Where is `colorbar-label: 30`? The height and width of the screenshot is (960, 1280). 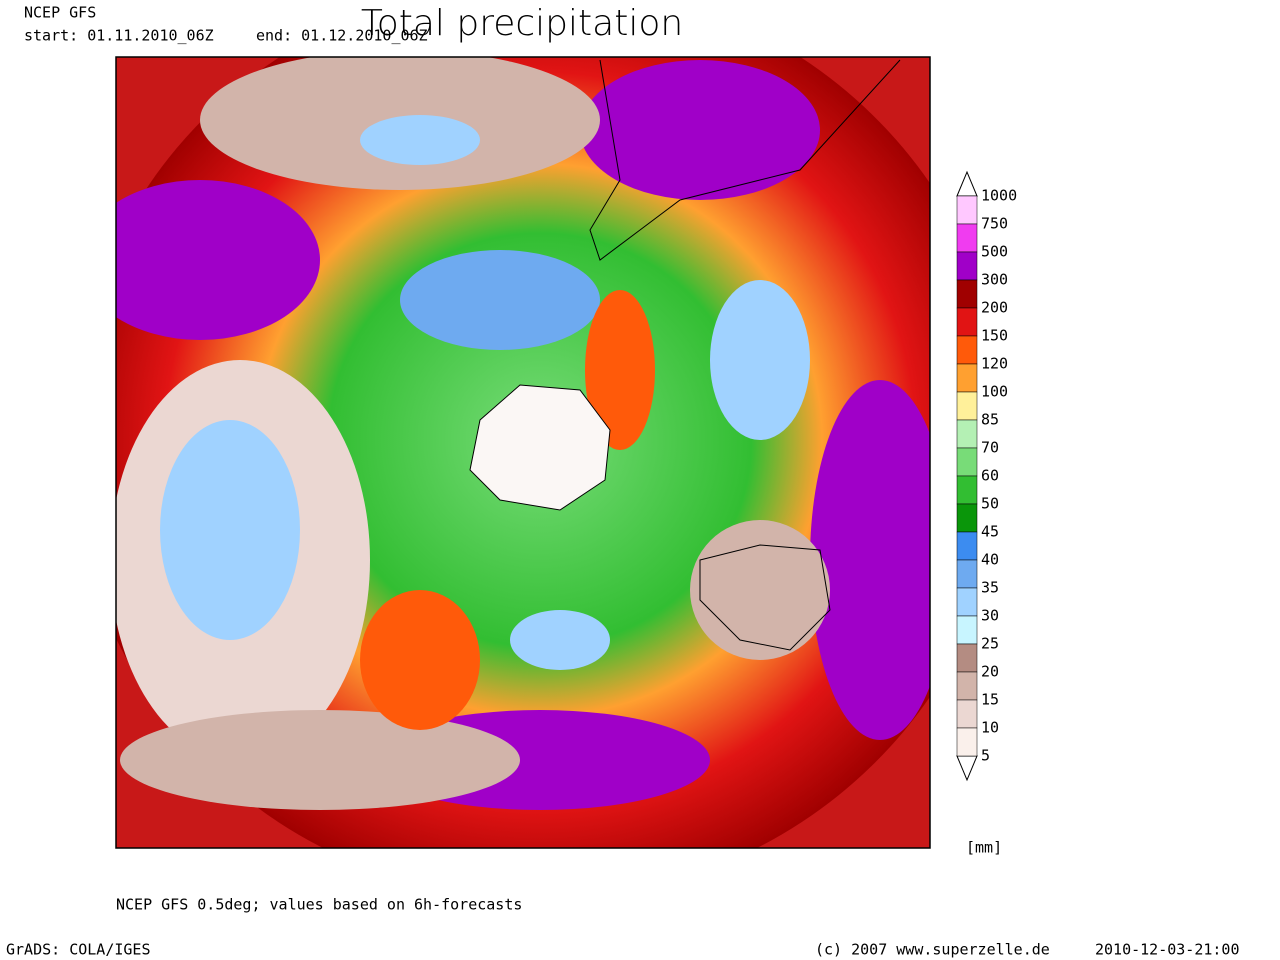 colorbar-label: 30 is located at coordinates (990, 616).